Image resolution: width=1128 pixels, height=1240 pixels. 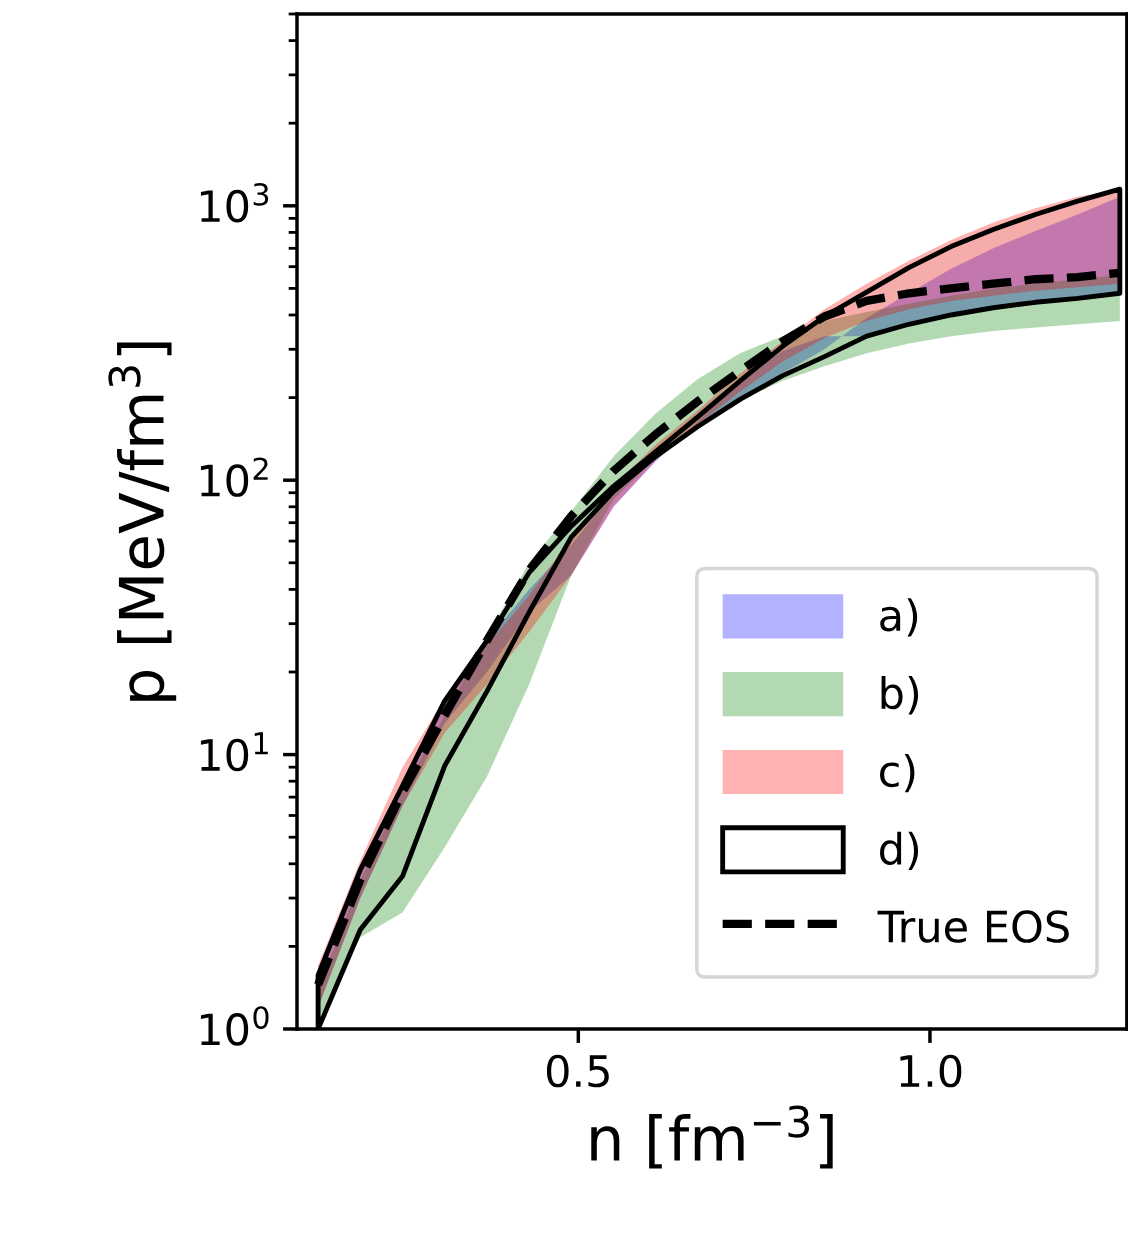 I want to click on y-axis-title: p [MeV/fm$^{3}$], so click(x=142, y=521).